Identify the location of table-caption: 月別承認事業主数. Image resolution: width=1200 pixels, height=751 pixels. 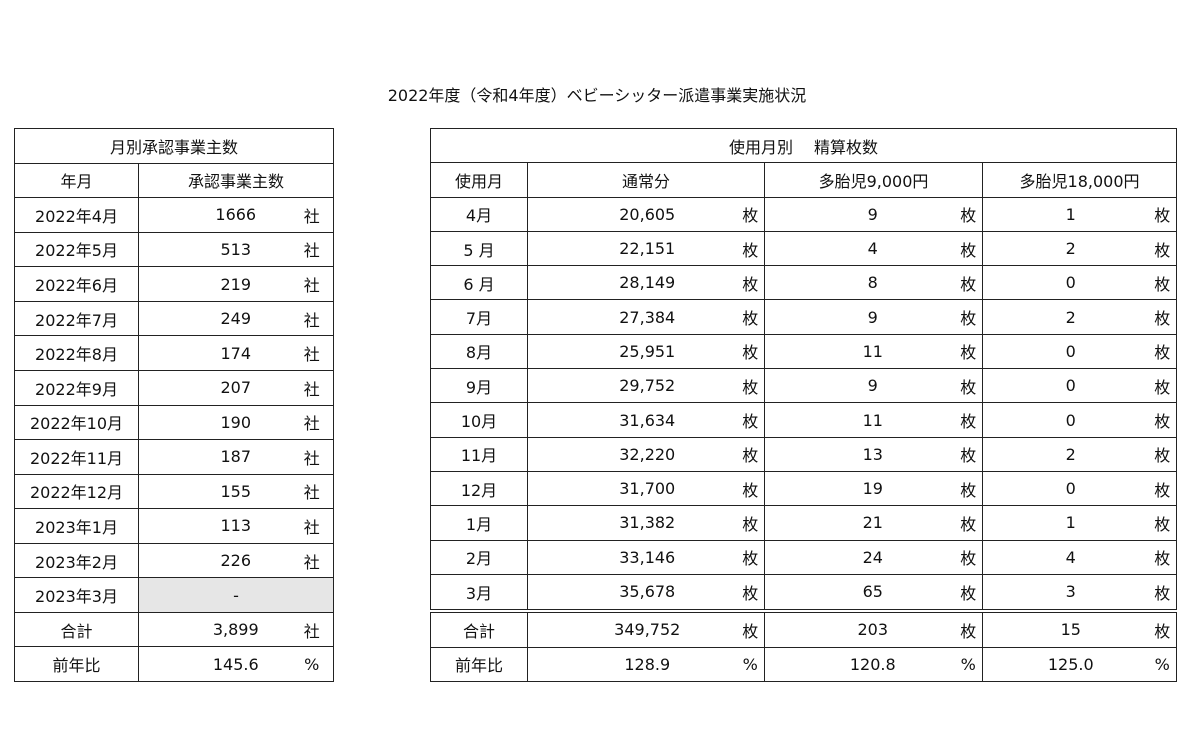
(174, 146).